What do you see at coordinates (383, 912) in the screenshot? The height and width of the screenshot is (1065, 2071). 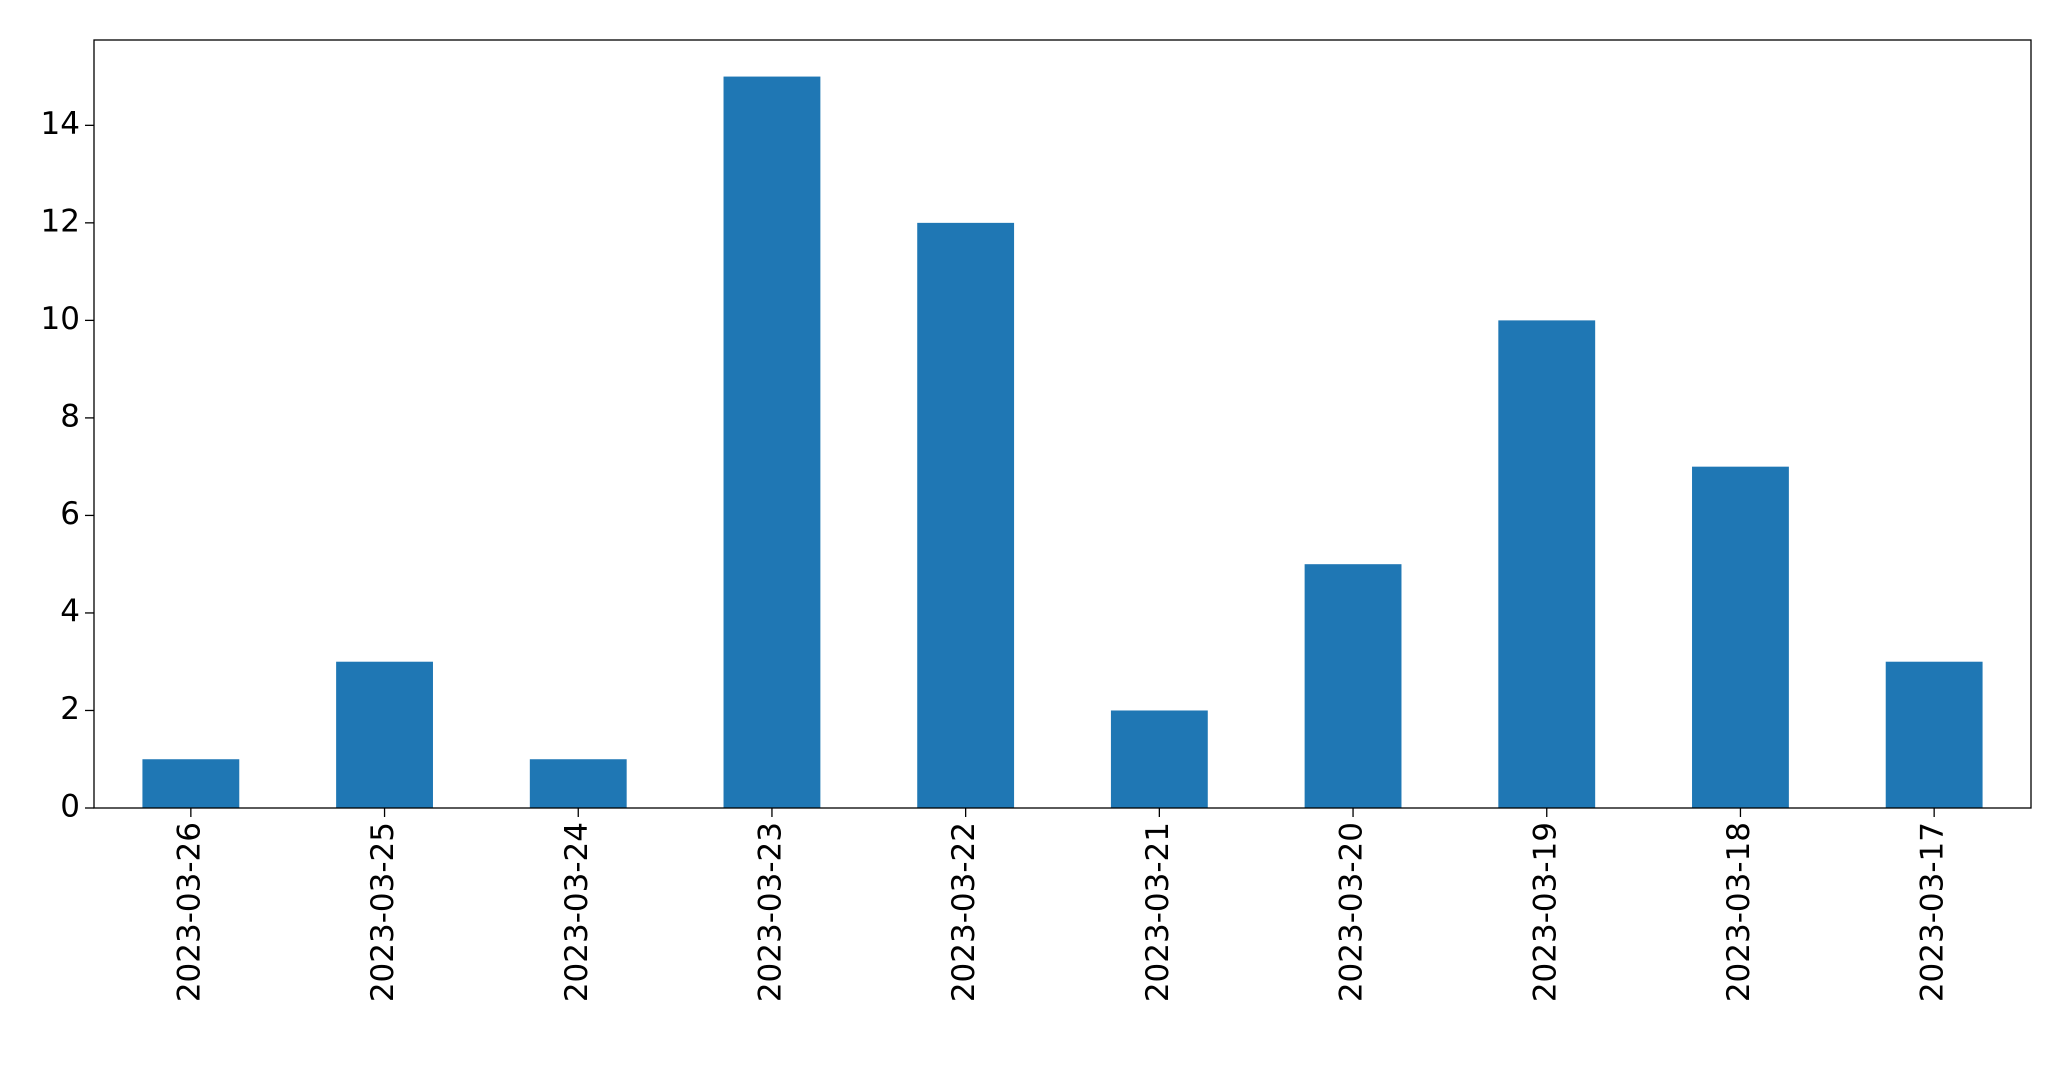 I see `x-tick-label: 2023-03-25` at bounding box center [383, 912].